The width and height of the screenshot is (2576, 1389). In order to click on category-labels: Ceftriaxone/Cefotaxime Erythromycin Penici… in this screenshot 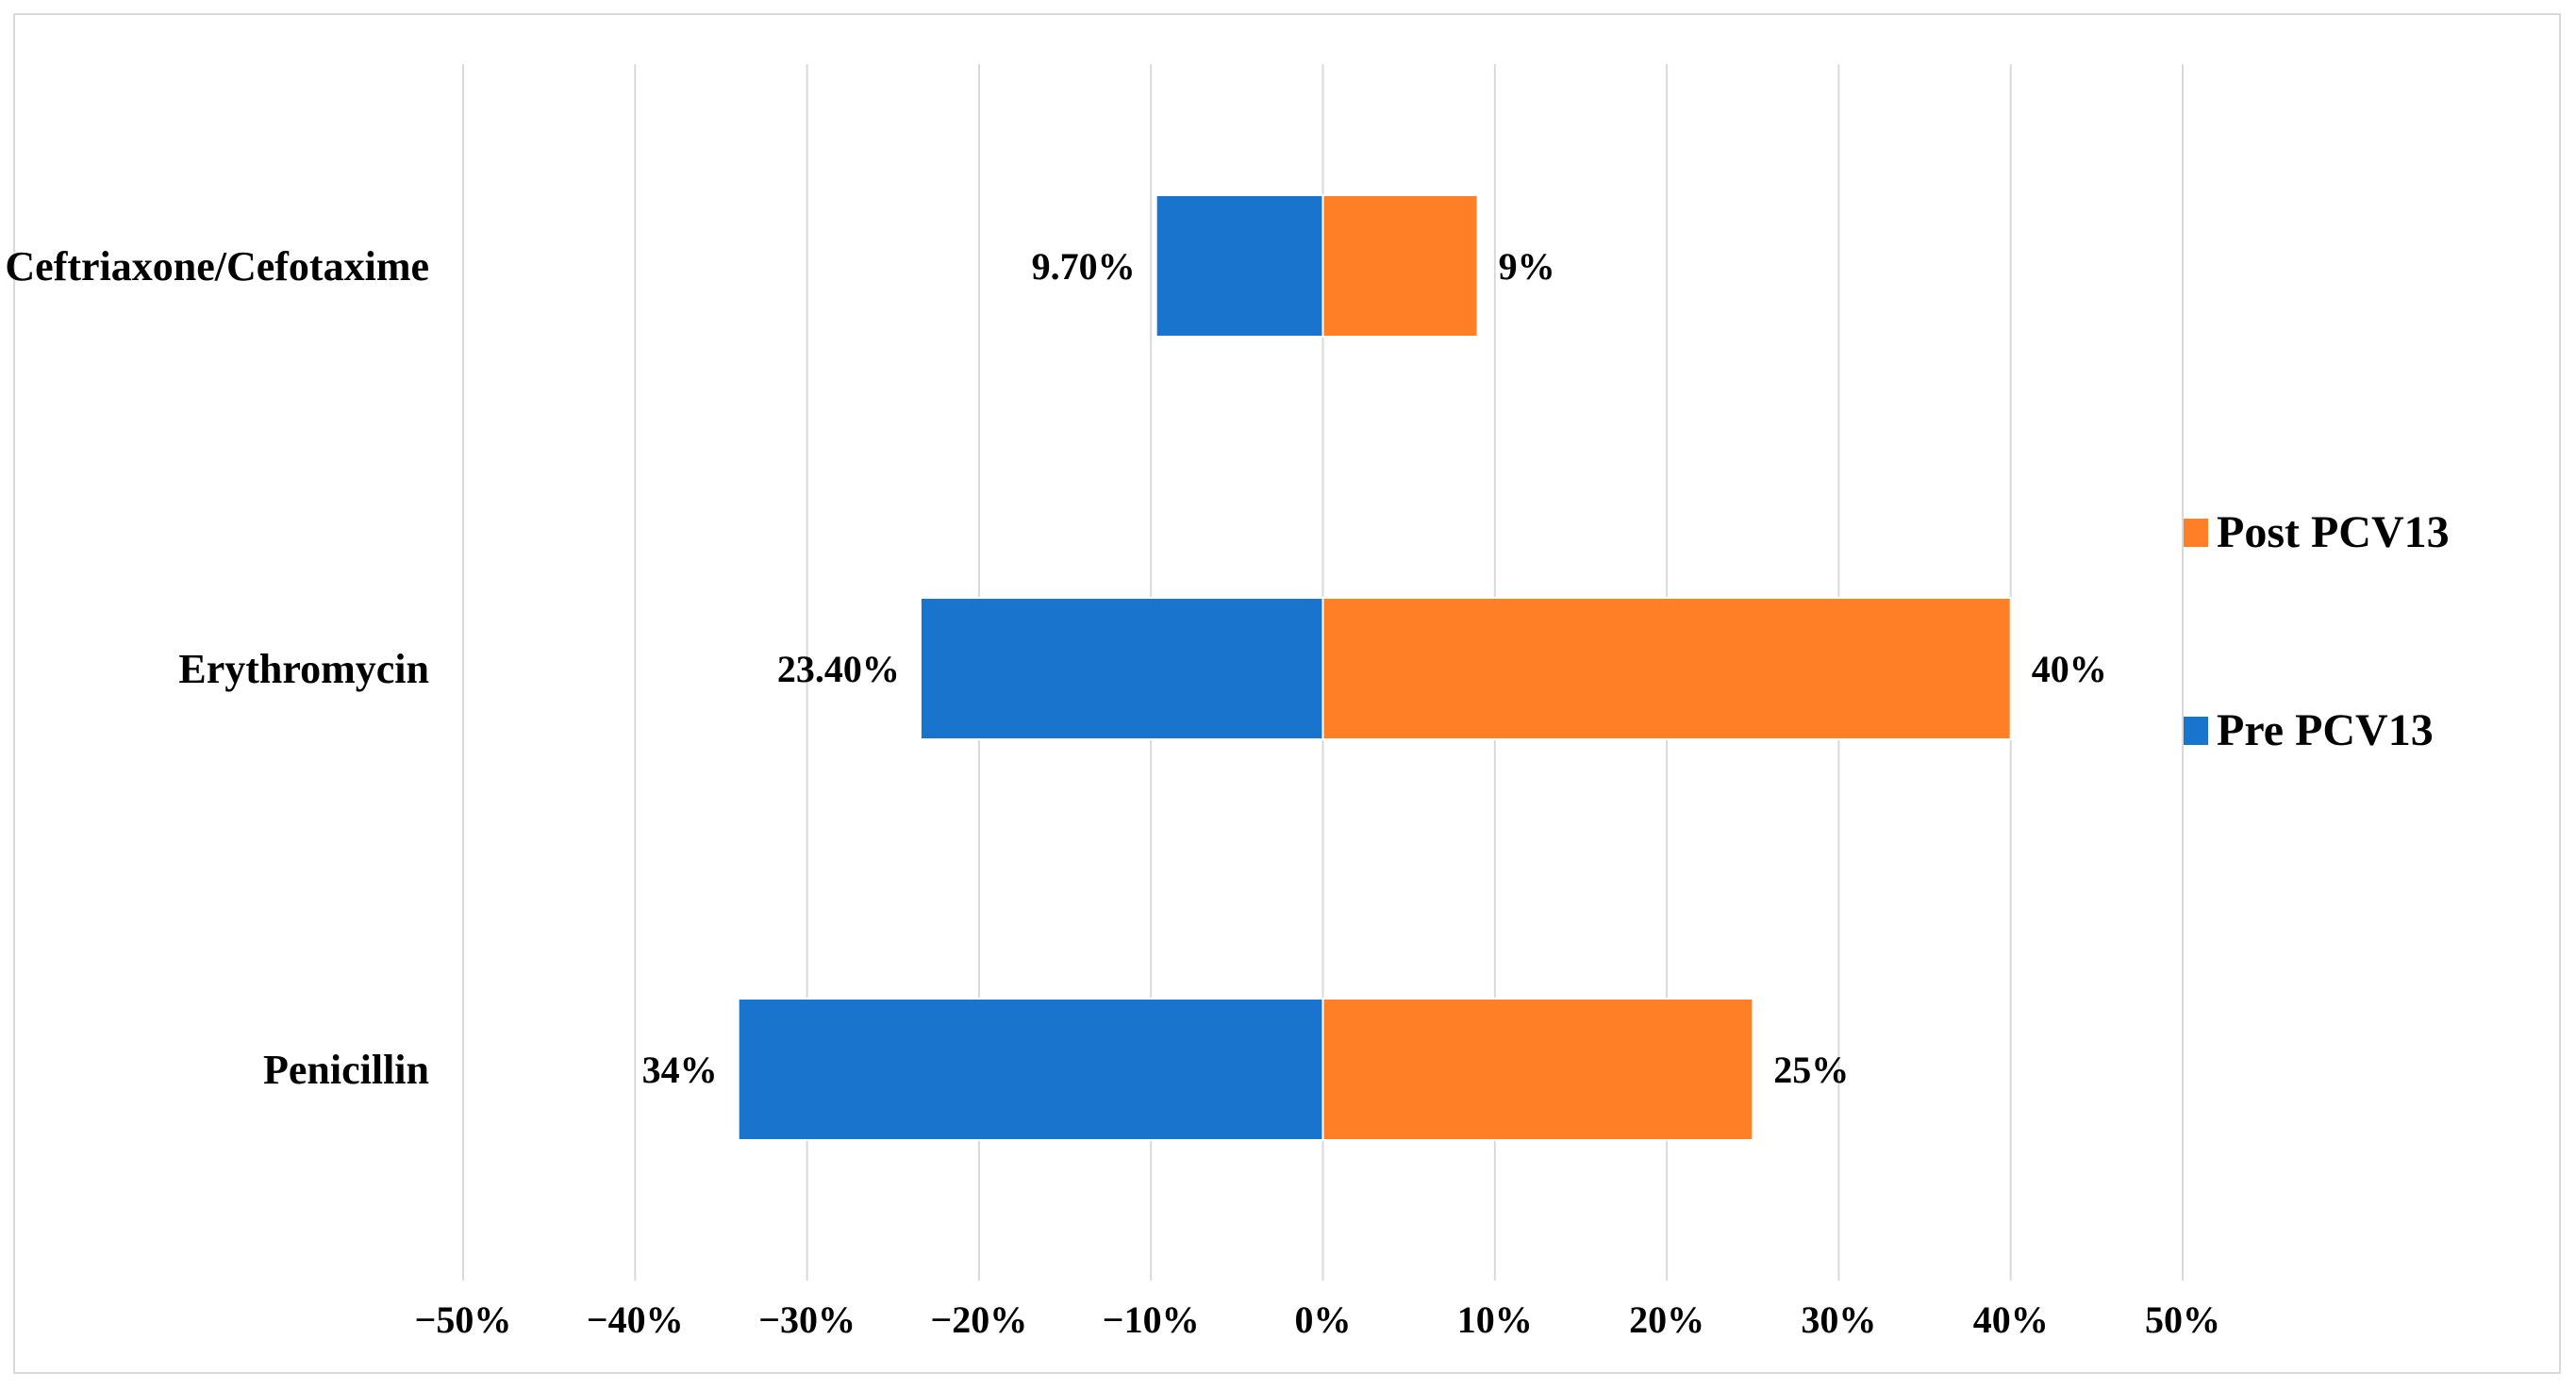, I will do `click(217, 668)`.